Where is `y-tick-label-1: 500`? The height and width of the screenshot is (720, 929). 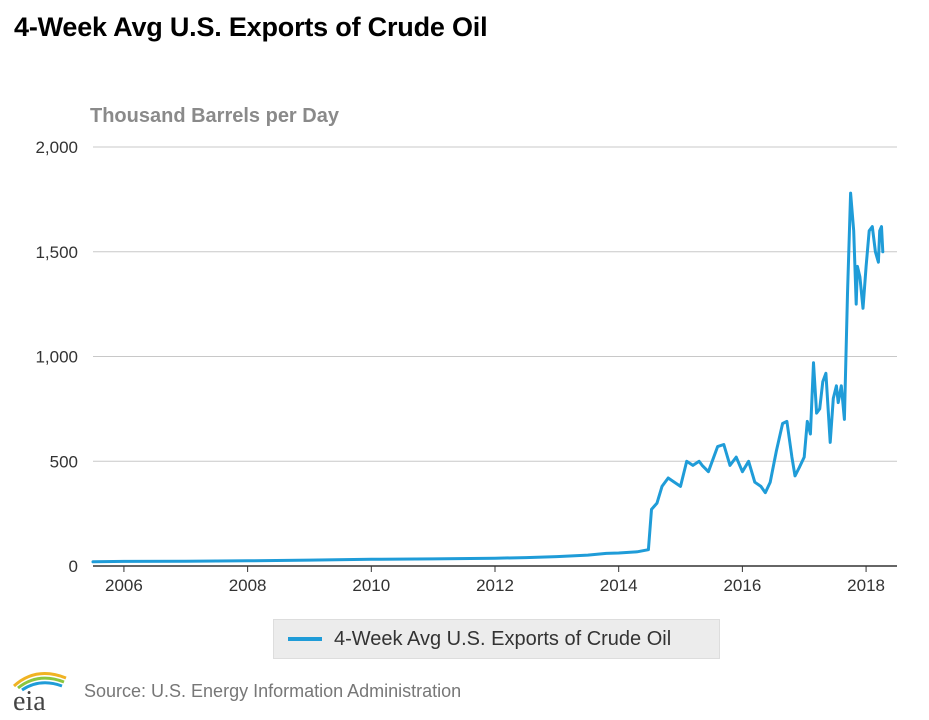 y-tick-label-1: 500 is located at coordinates (64, 461).